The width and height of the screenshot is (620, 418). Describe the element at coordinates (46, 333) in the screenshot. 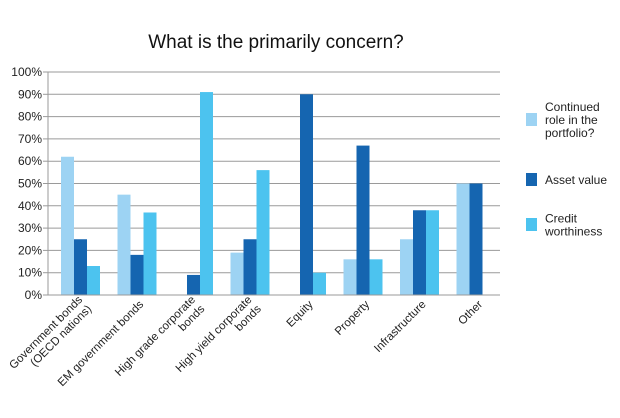

I see `x-category-label-line: Government bonds` at that location.